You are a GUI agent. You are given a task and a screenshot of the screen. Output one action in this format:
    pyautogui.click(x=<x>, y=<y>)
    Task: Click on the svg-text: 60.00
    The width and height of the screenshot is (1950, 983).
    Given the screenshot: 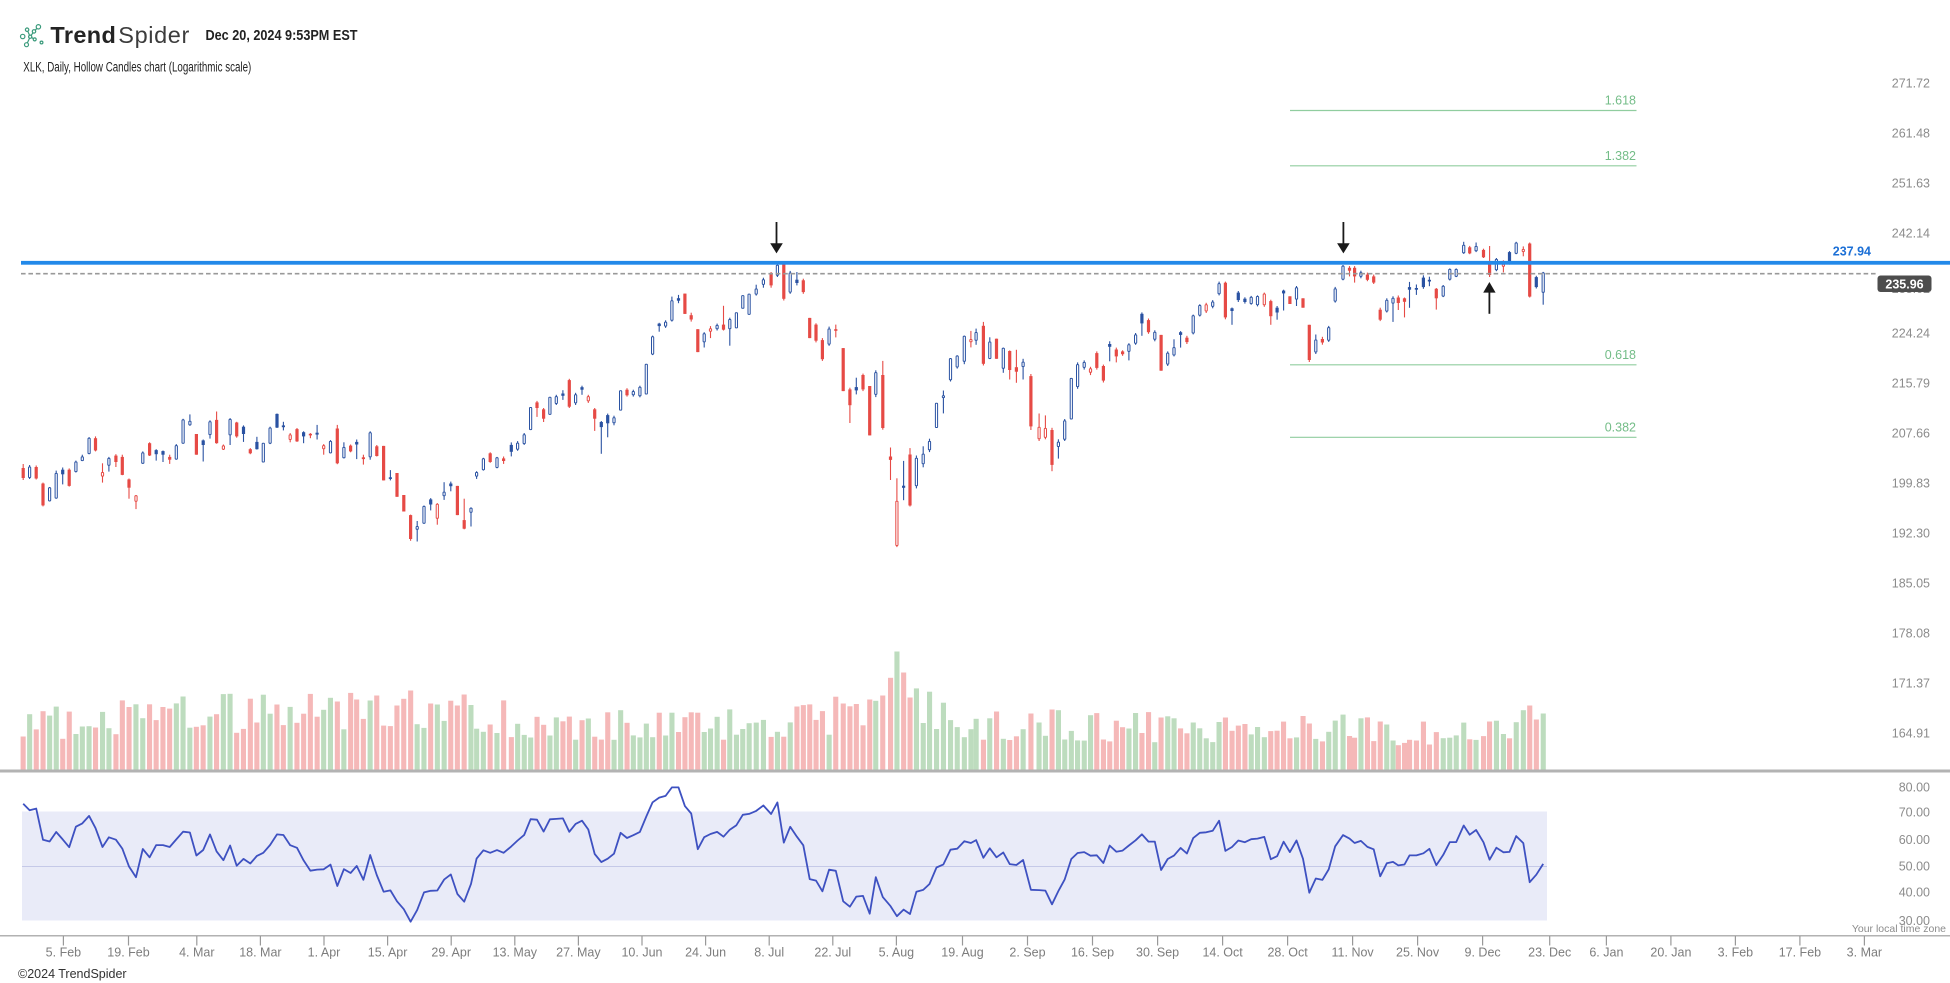 What is the action you would take?
    pyautogui.click(x=1914, y=840)
    